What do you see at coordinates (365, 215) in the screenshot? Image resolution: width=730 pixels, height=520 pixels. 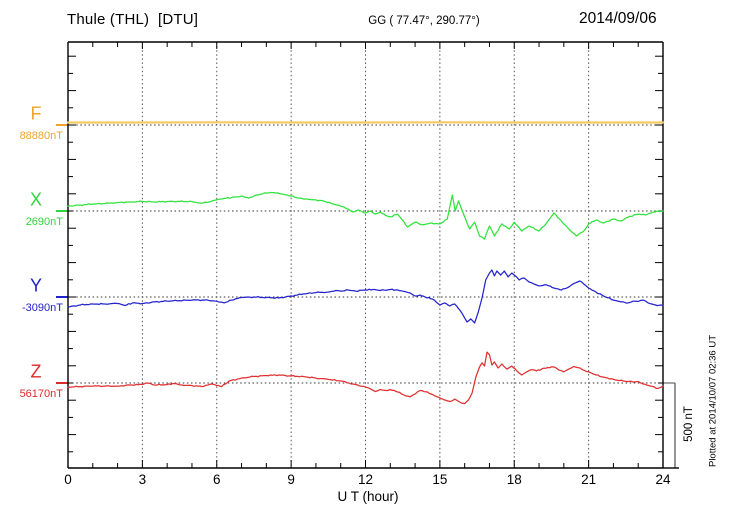 I see `trace-X` at bounding box center [365, 215].